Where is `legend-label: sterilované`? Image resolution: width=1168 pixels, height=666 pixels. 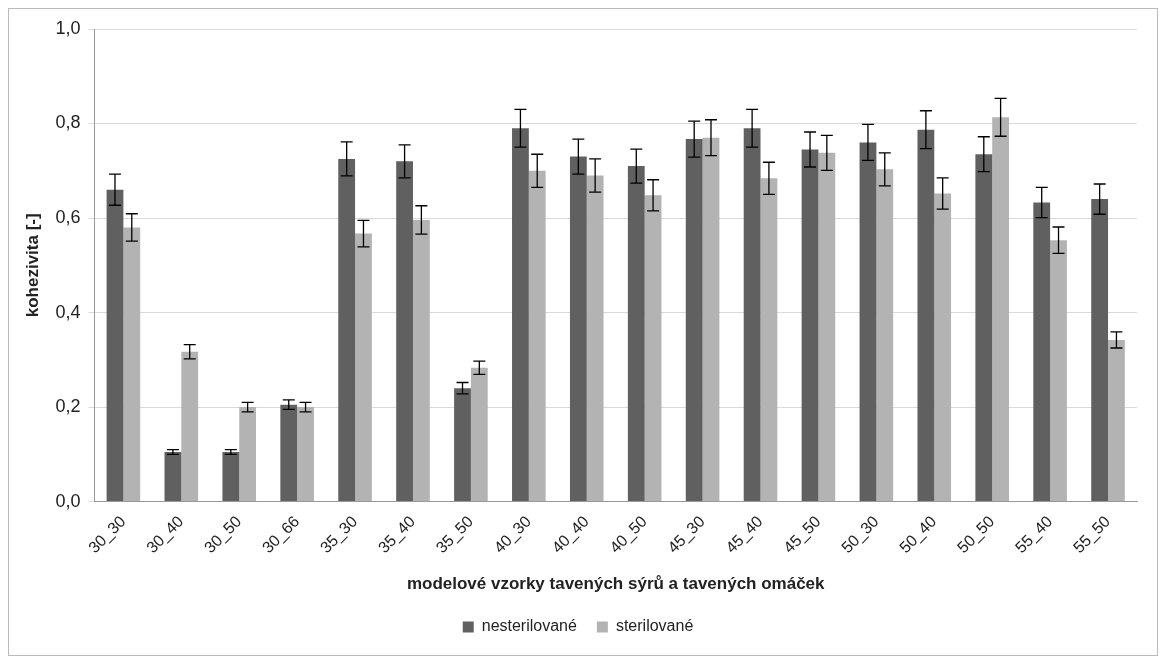 legend-label: sterilované is located at coordinates (654, 626).